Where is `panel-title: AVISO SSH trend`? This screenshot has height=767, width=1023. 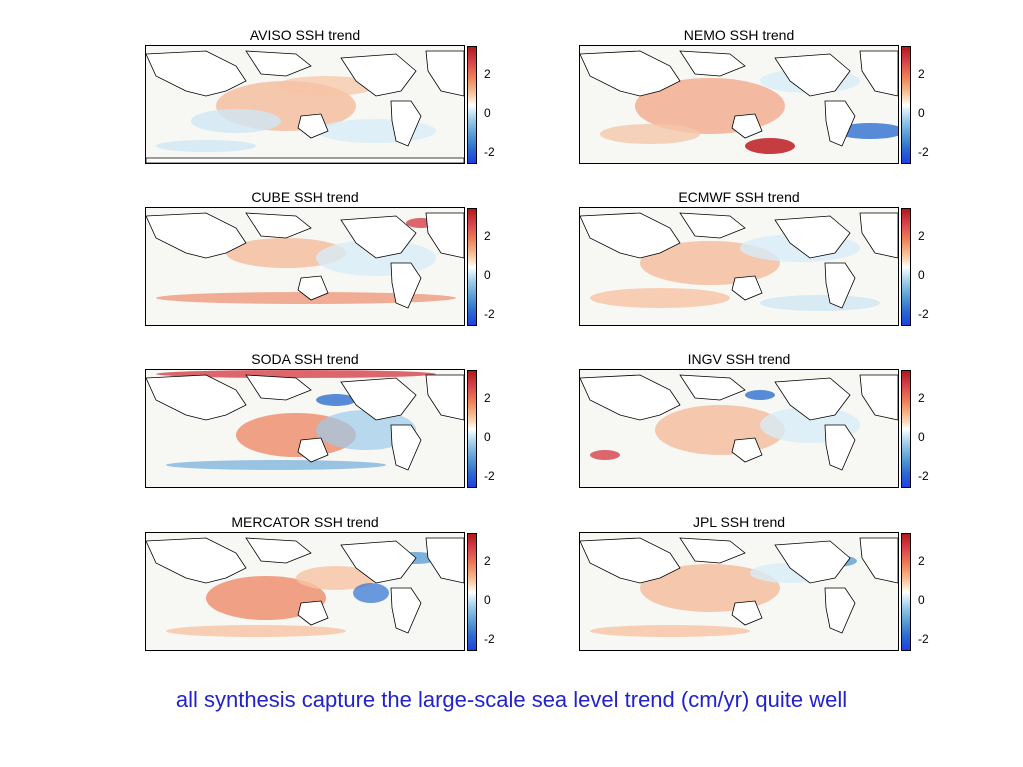 panel-title: AVISO SSH trend is located at coordinates (305, 35).